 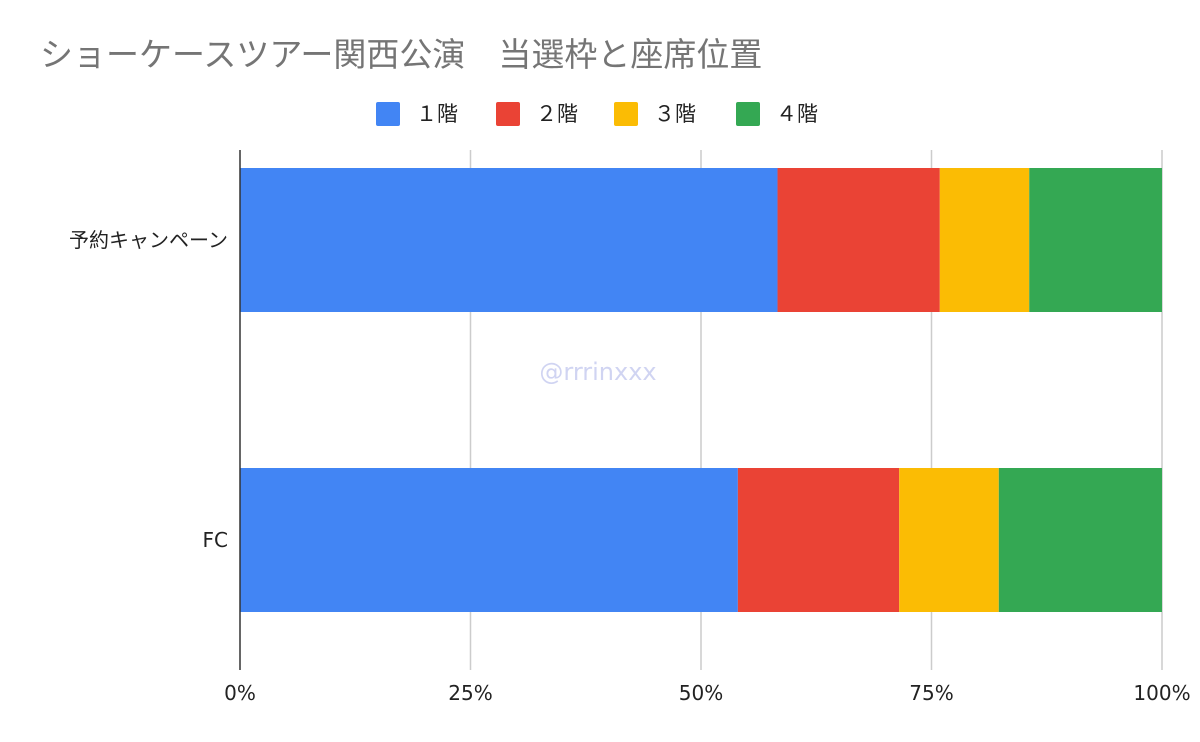 I want to click on chart-title: ショーケースツアー関西公演 当選枠と座席位置, so click(x=401, y=54).